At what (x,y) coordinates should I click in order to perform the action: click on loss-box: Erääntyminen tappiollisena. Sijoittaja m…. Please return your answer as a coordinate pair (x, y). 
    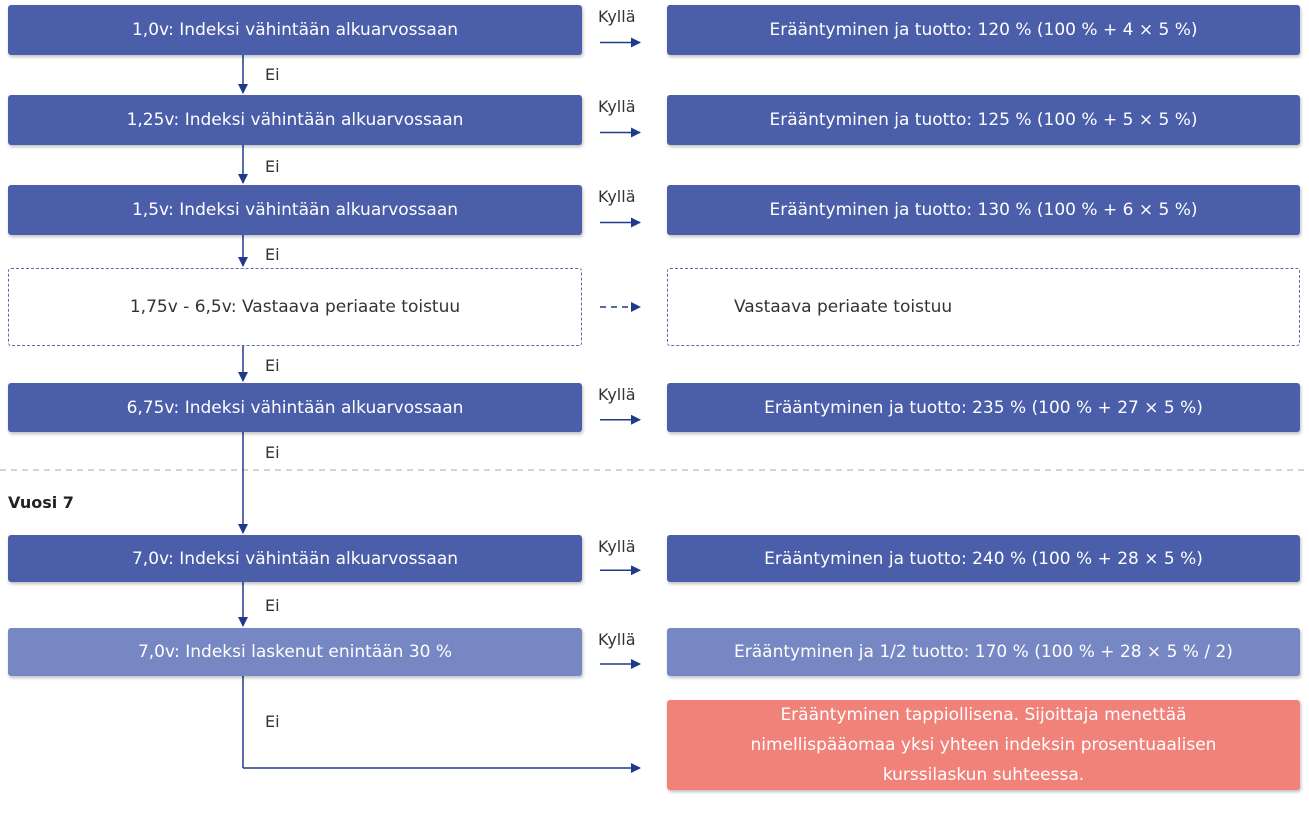
    Looking at the image, I should click on (983, 745).